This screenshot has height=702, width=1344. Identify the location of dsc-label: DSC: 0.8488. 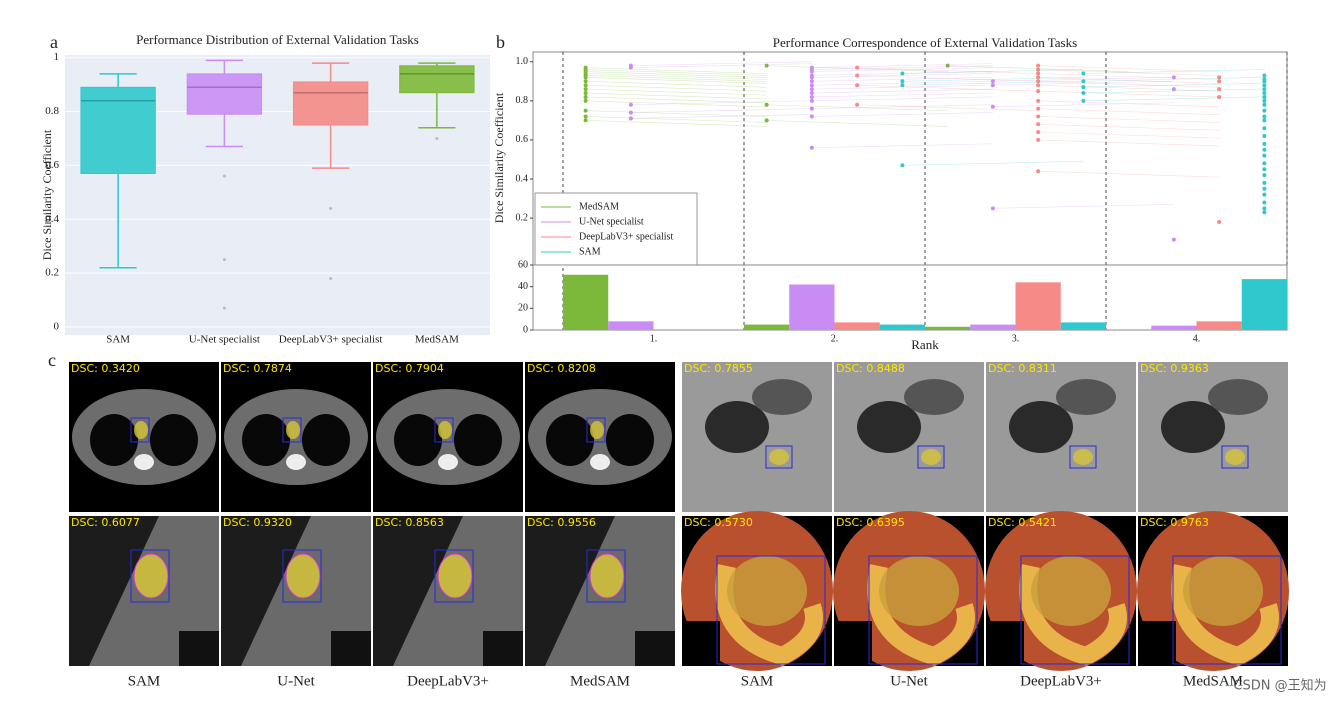
(870, 368).